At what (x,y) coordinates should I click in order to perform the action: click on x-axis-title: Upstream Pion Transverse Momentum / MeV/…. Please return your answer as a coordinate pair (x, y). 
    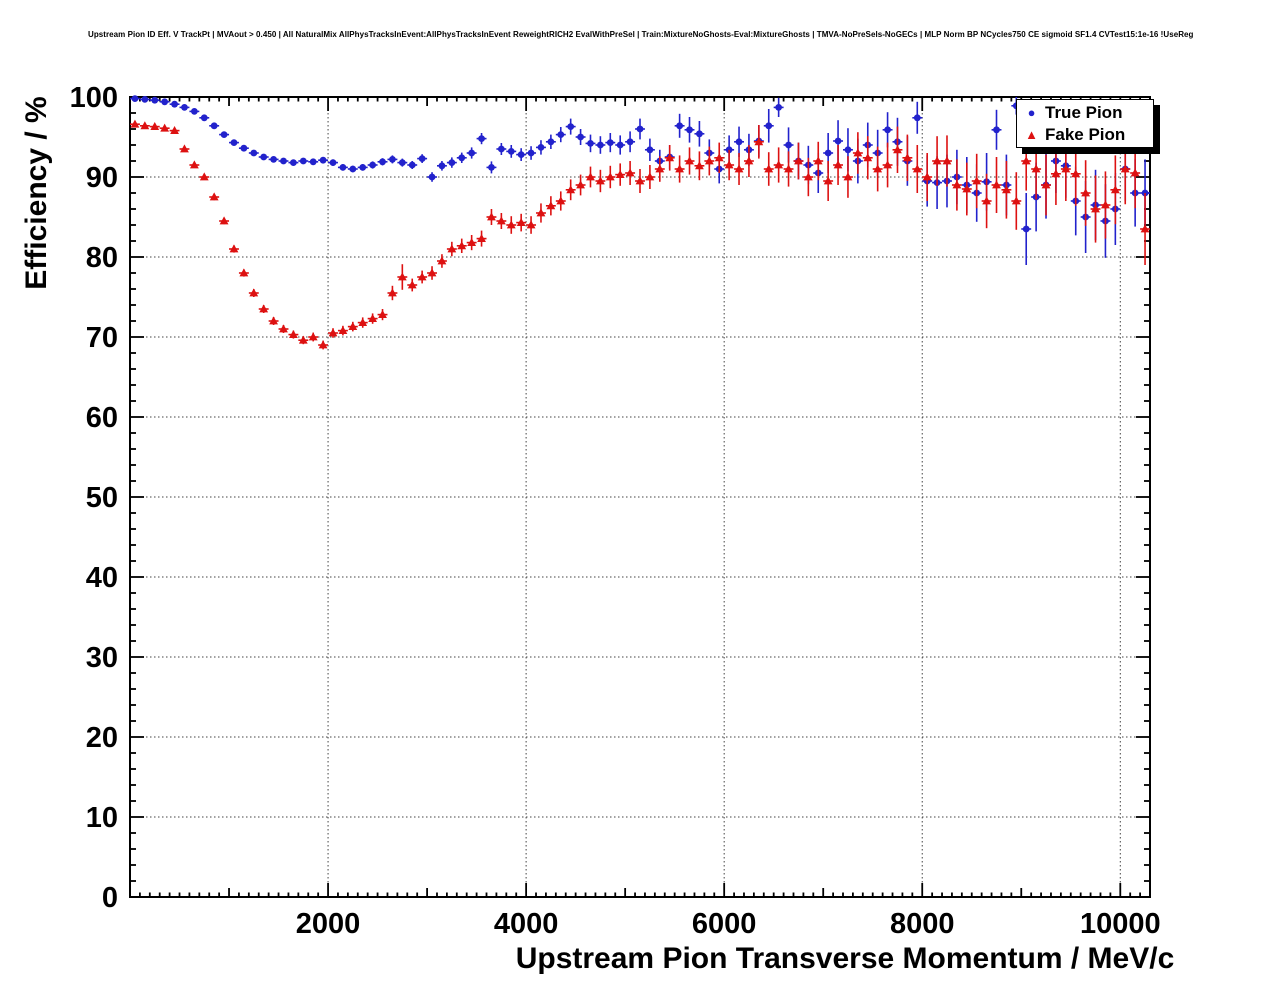
    Looking at the image, I should click on (845, 958).